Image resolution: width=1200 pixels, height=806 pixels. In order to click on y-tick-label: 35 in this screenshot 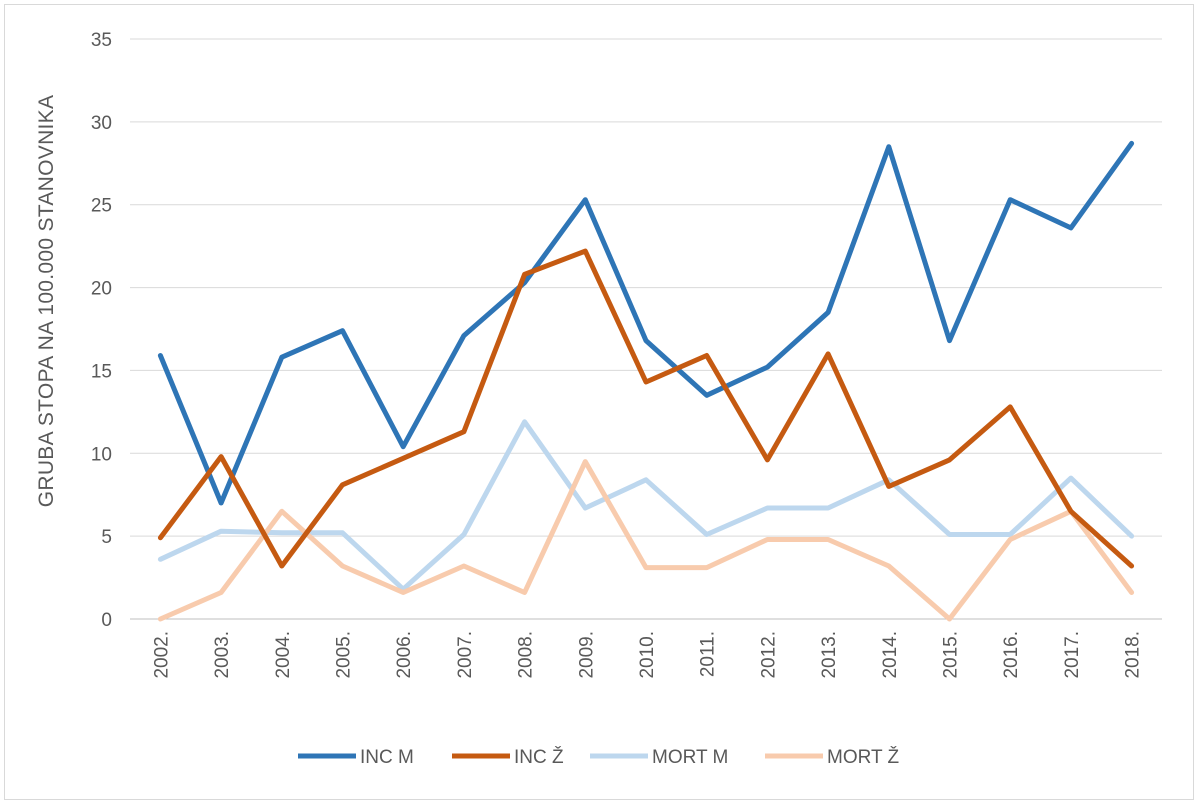, I will do `click(101, 40)`.